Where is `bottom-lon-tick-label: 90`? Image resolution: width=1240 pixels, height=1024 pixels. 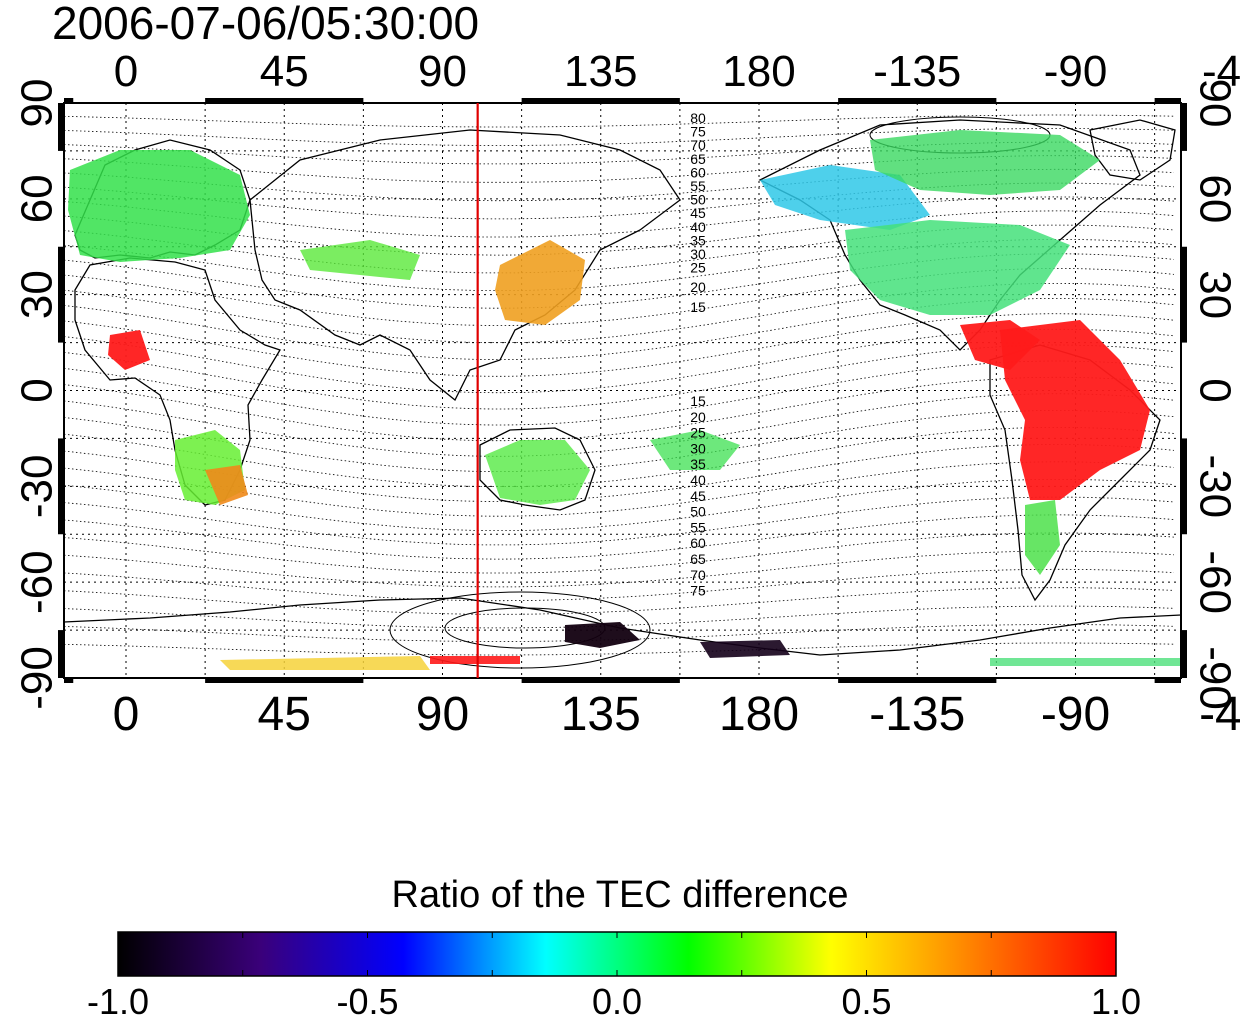
bottom-lon-tick-label: 90 is located at coordinates (442, 714).